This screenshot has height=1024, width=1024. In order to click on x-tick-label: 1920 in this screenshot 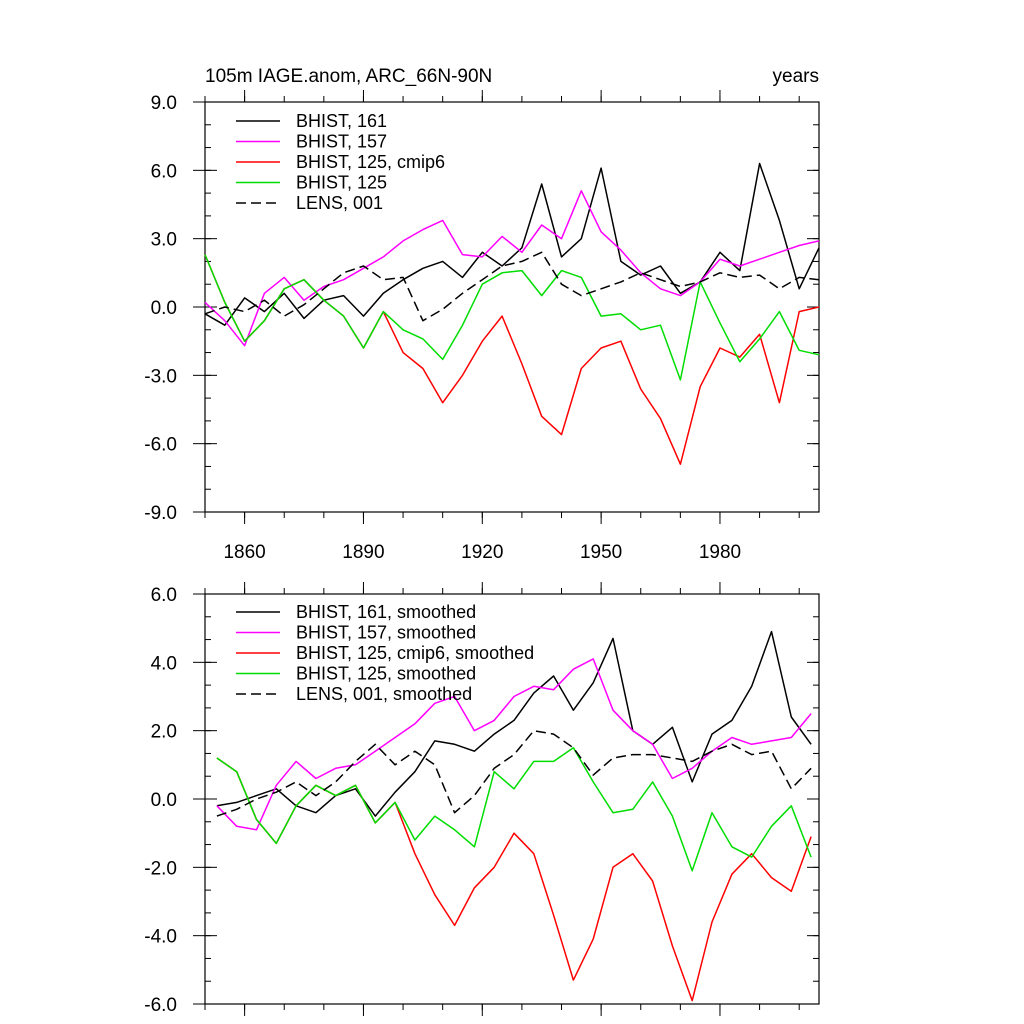, I will do `click(482, 552)`.